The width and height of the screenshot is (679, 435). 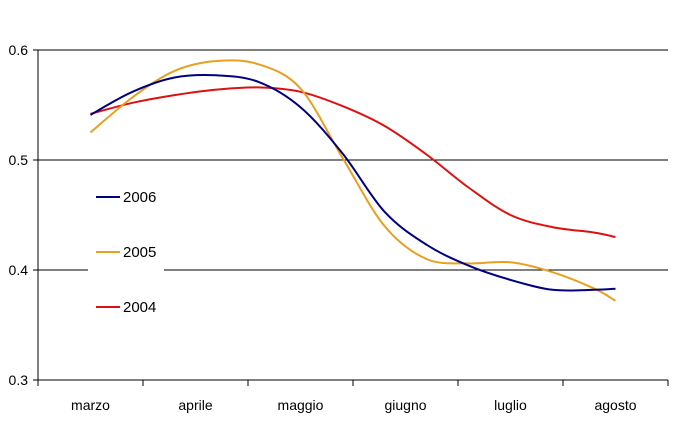 I want to click on x-tick-label-maggio: maggio, so click(x=301, y=405).